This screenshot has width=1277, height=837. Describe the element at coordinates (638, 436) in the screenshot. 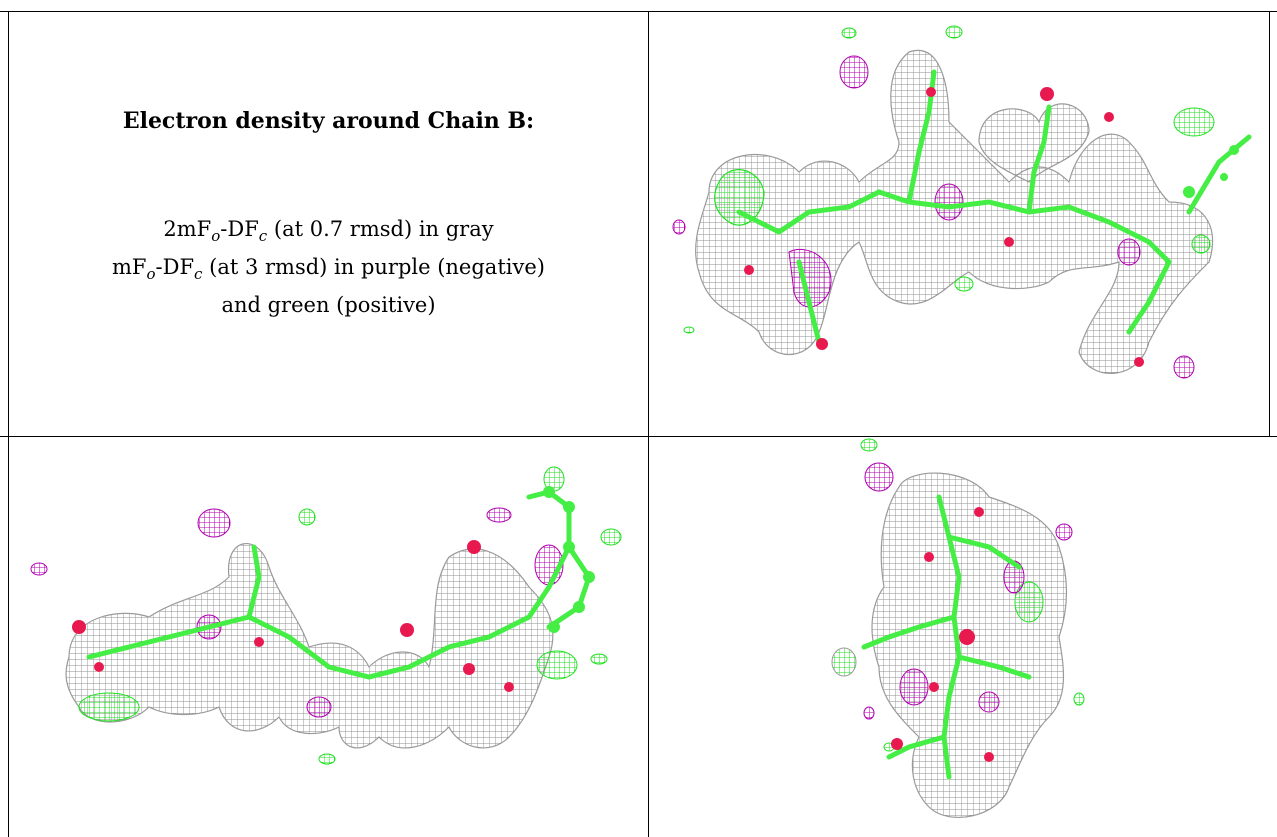

I see `table-row-divider` at that location.